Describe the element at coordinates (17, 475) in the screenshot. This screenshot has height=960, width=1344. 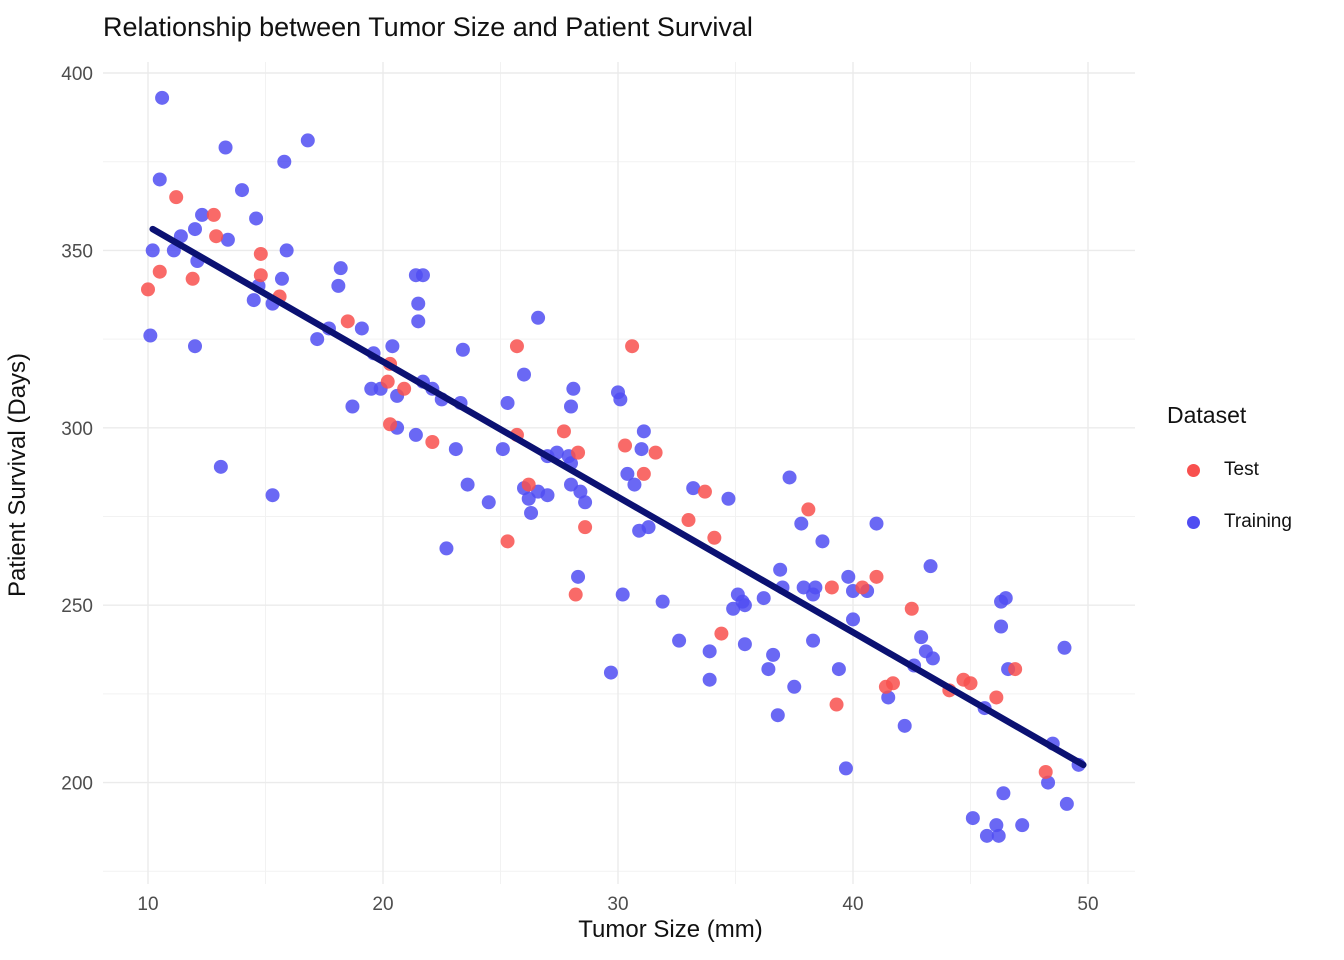
I see `y-axis-title: Patient Survival (Days)` at that location.